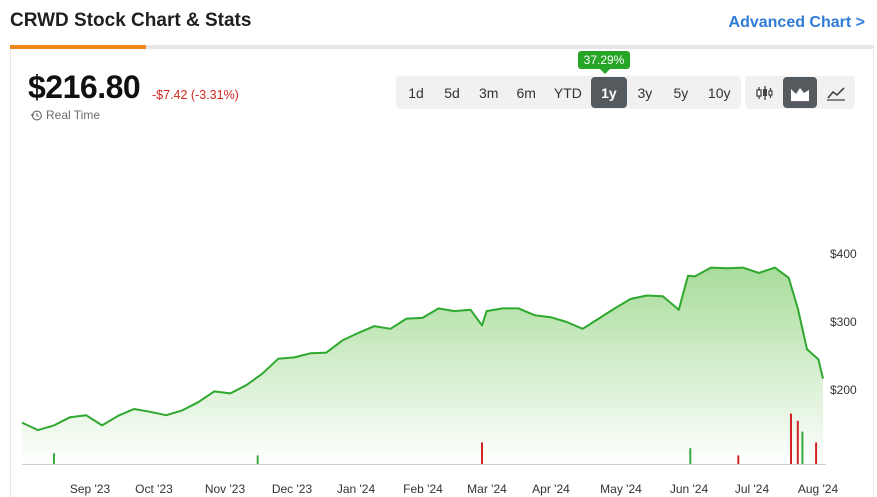  I want to click on volume-bars, so click(435, 438).